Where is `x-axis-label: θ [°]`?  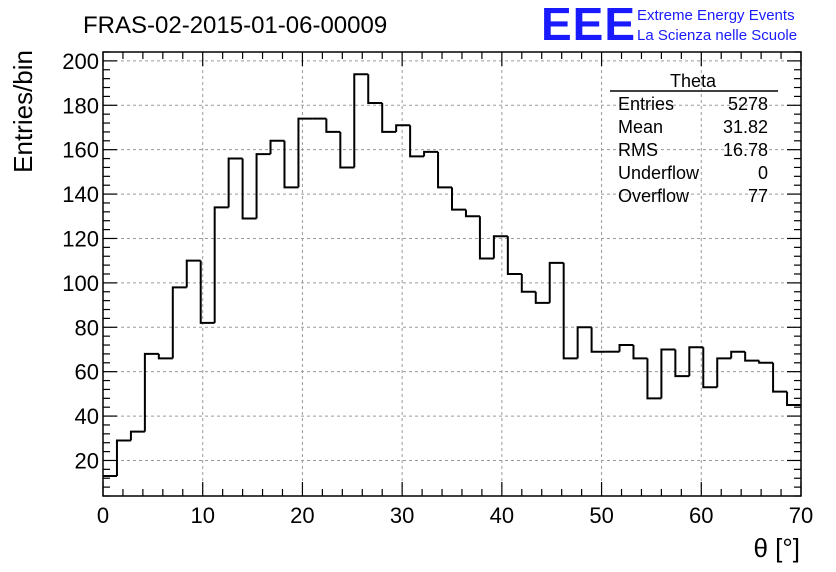
x-axis-label: θ [°] is located at coordinates (776, 548).